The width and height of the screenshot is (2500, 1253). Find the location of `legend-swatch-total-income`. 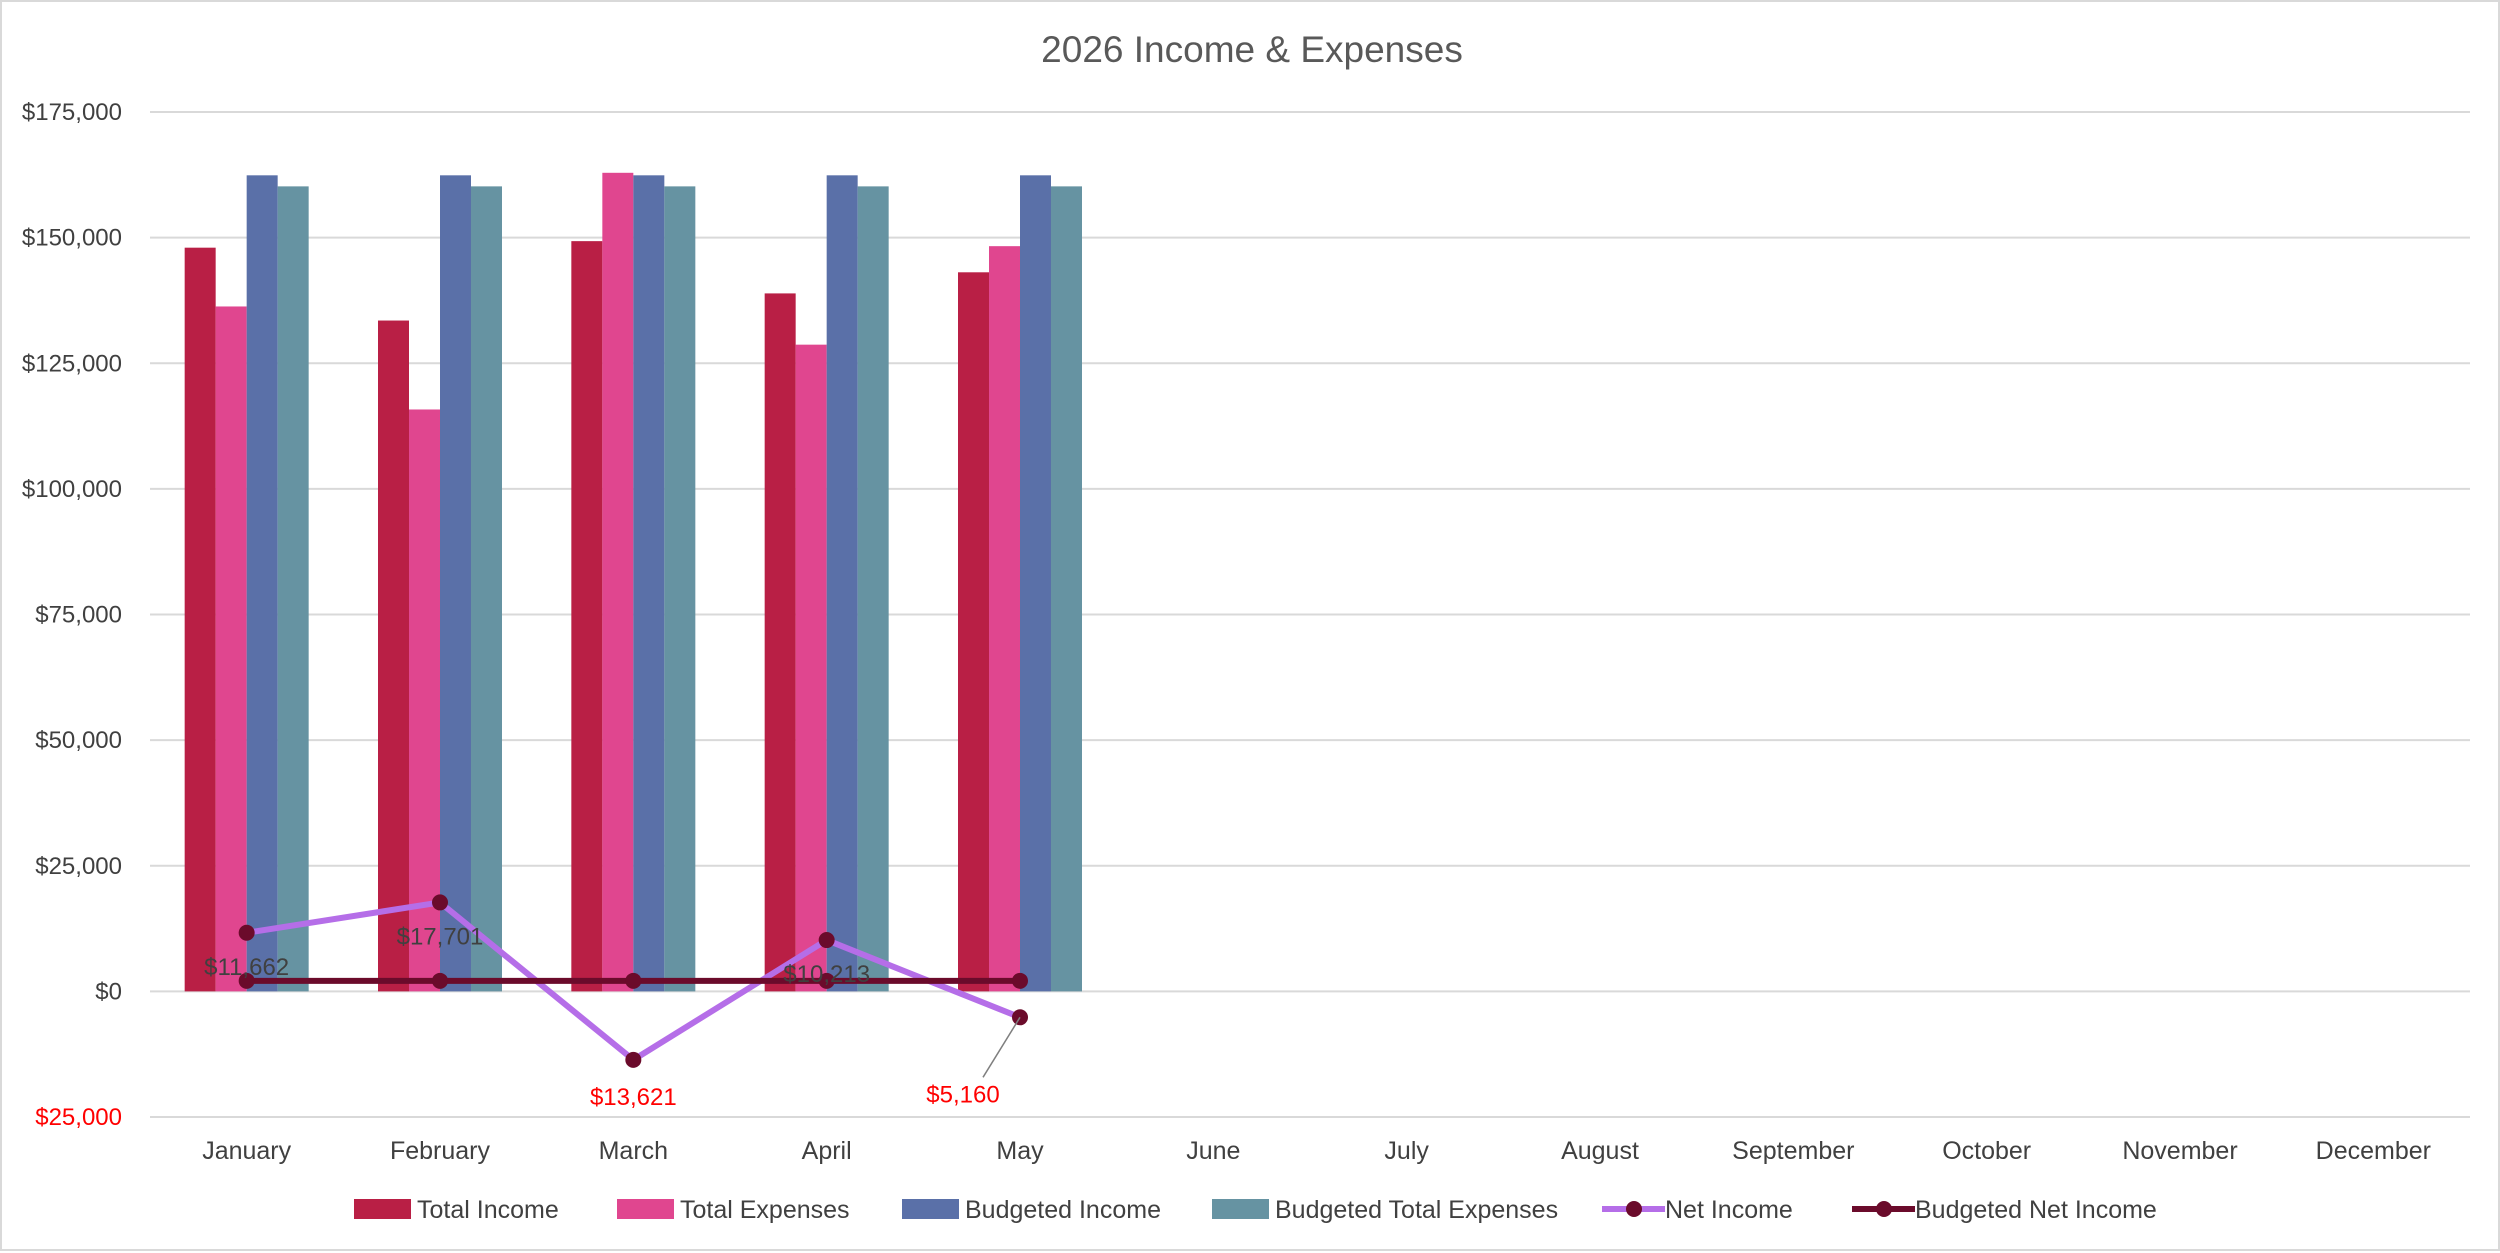

legend-swatch-total-income is located at coordinates (382, 1209).